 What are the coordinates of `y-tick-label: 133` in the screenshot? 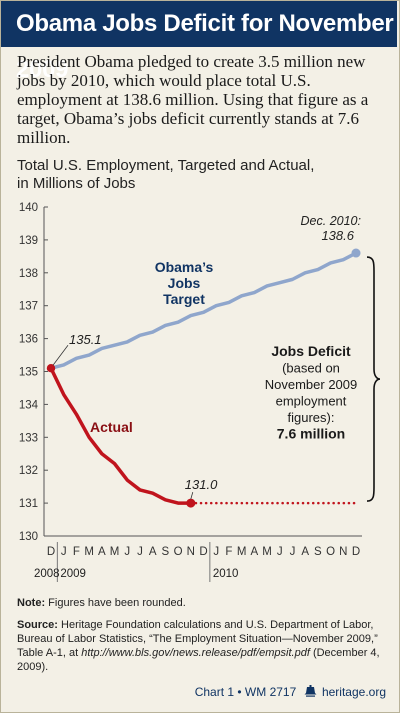 It's located at (28, 438).